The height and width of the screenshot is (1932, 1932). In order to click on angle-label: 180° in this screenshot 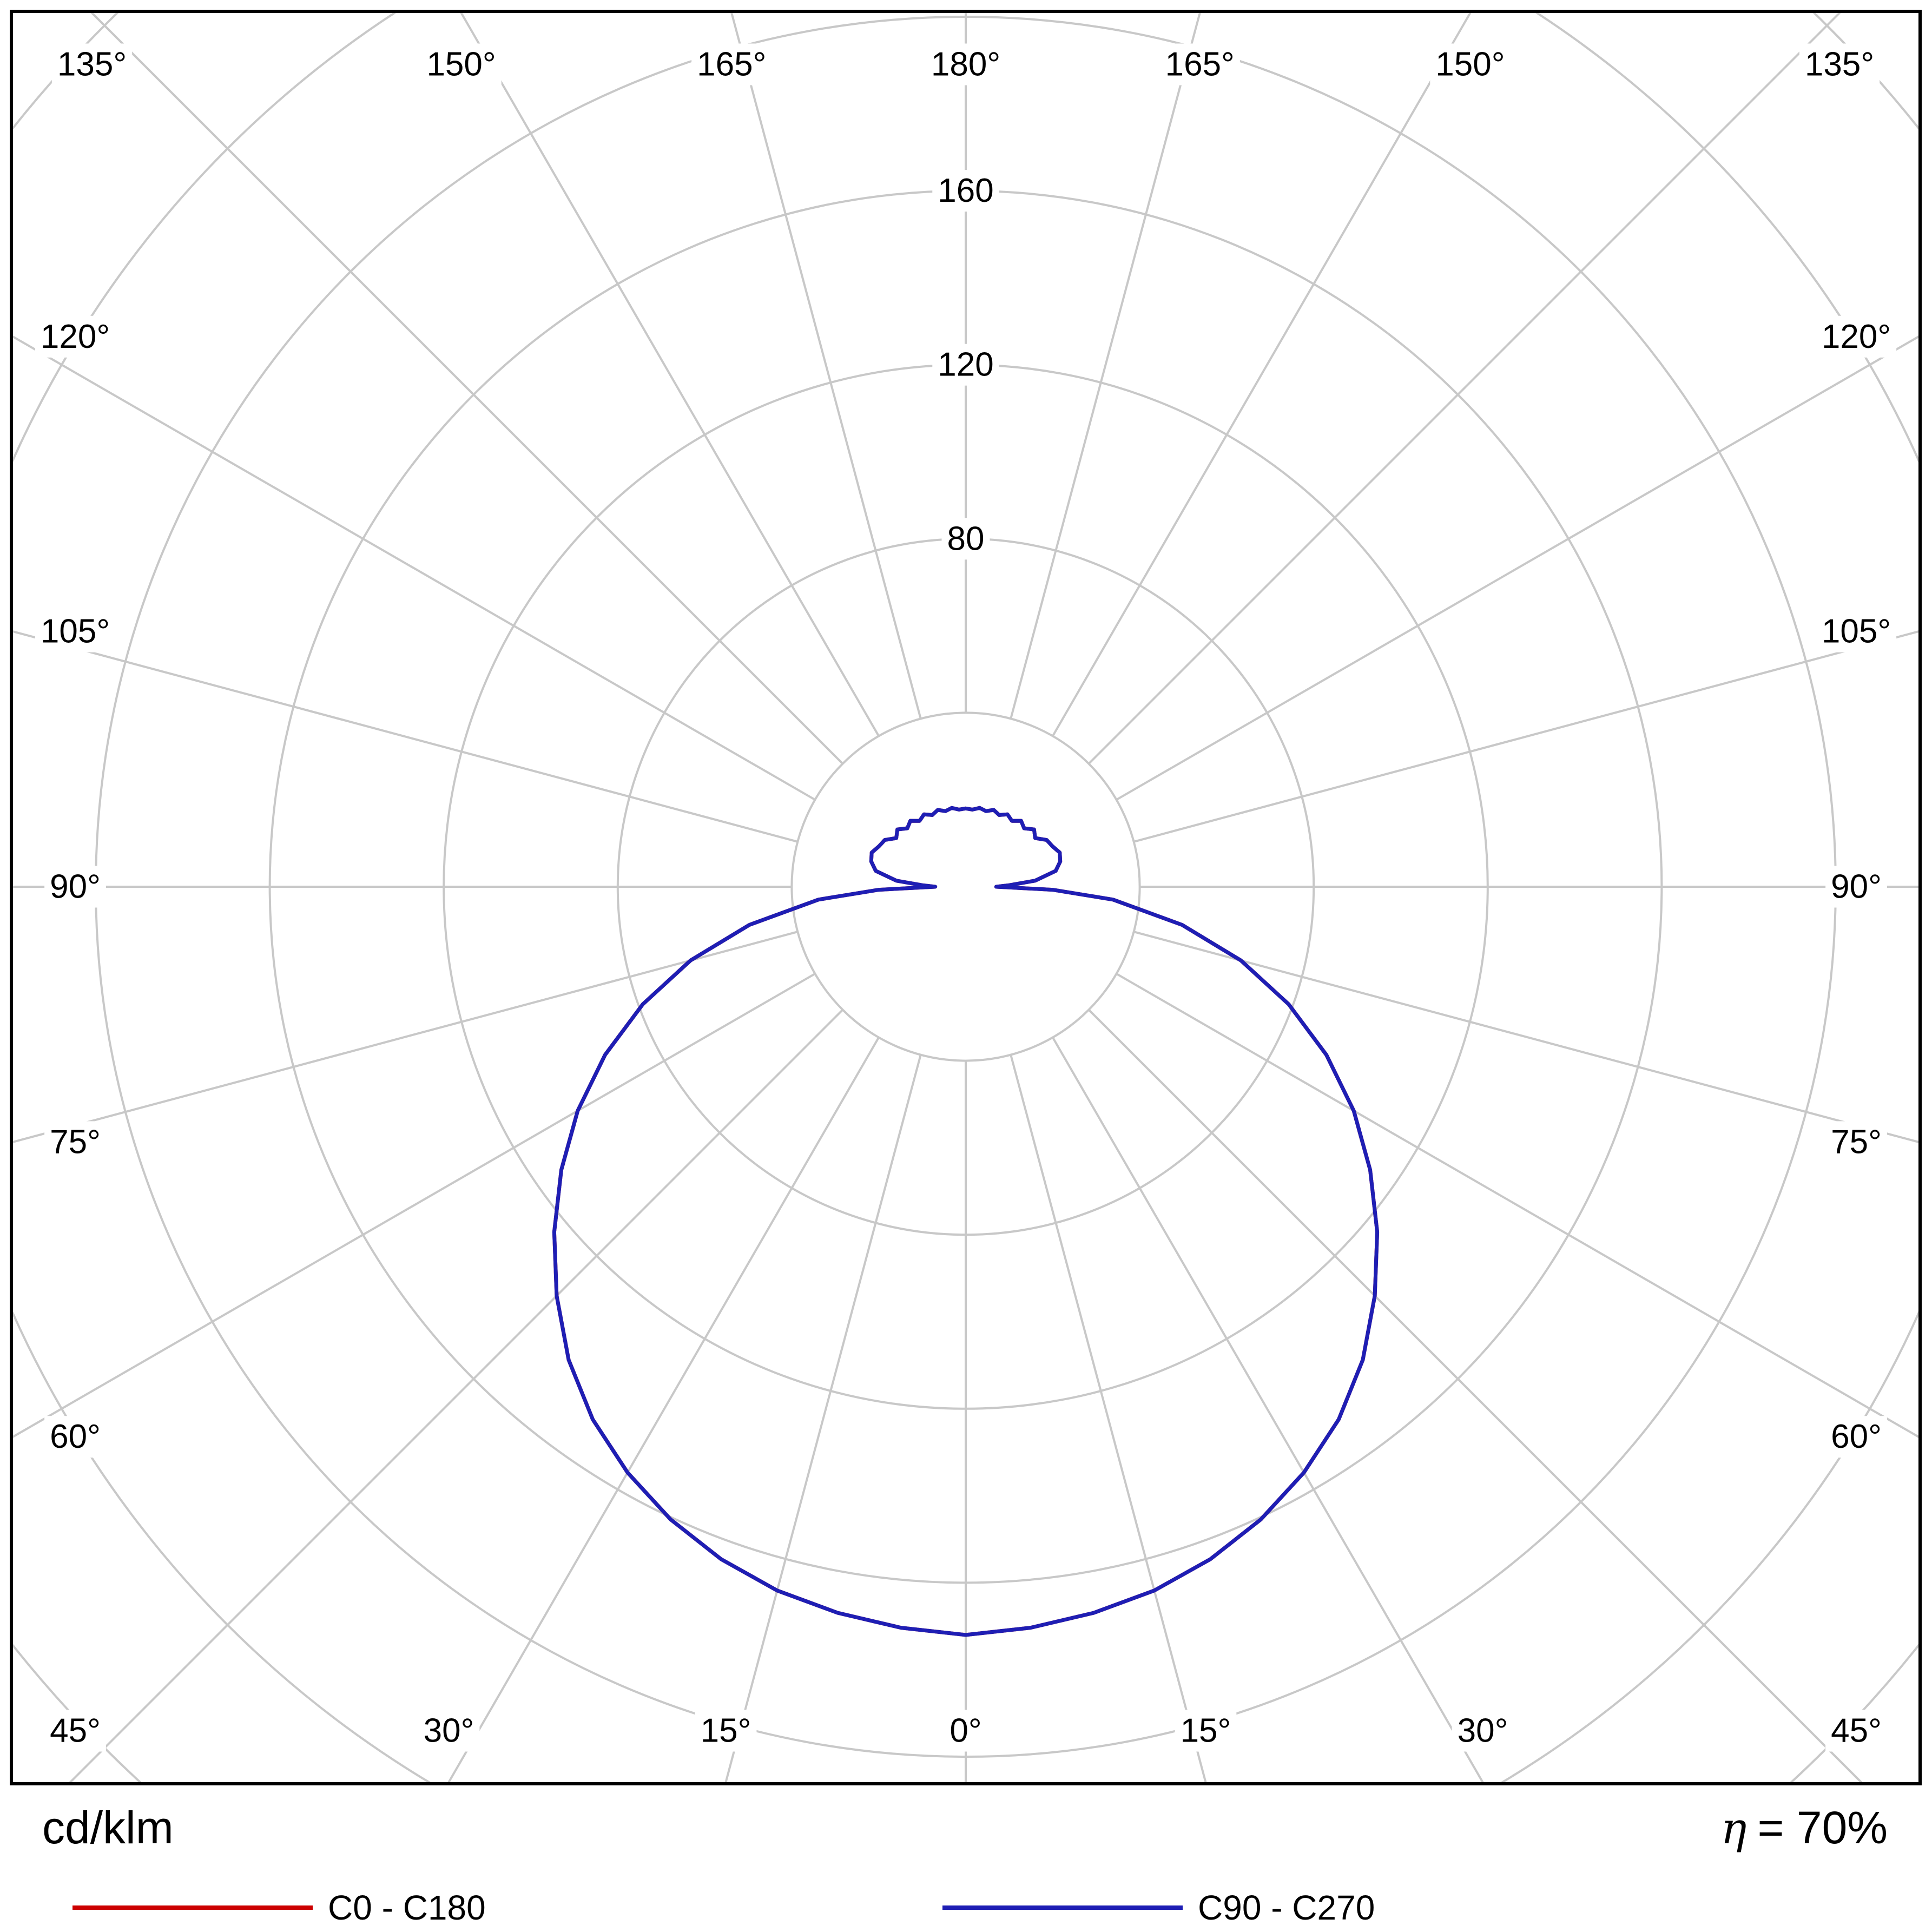, I will do `click(965, 64)`.